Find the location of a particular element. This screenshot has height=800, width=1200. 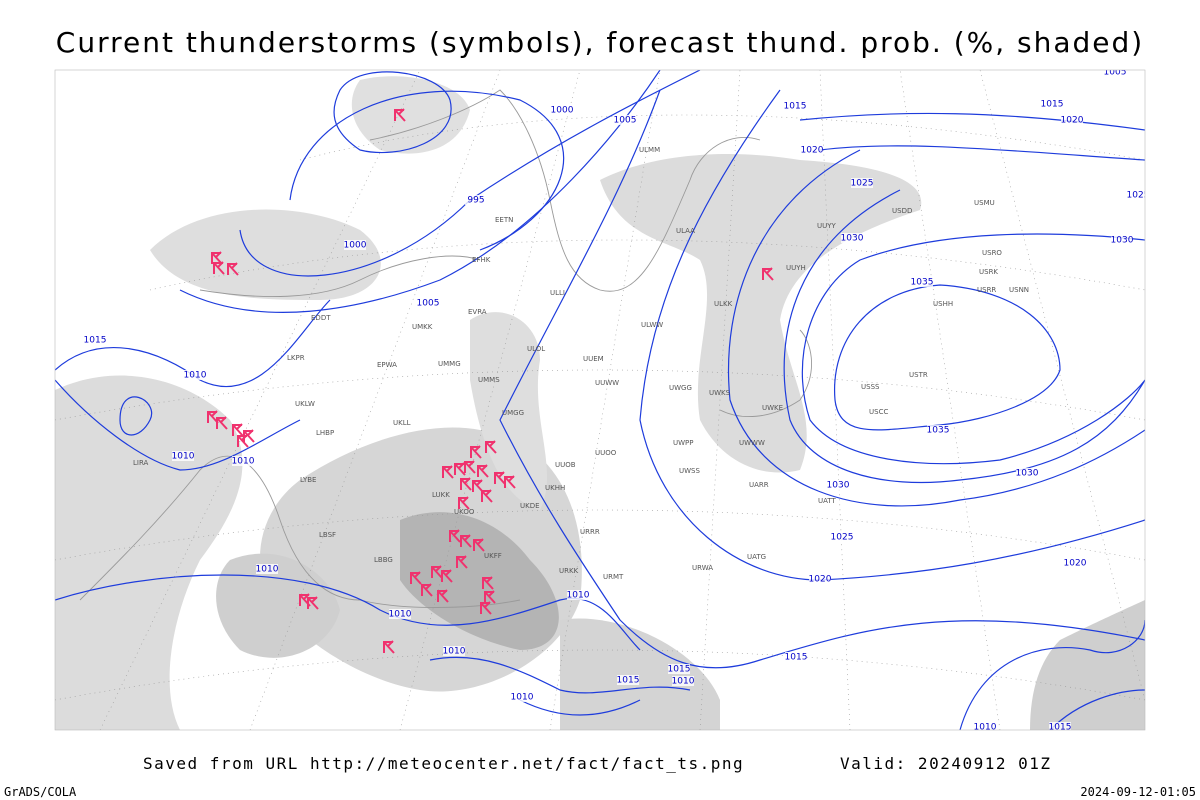

station-label: UUEM is located at coordinates (593, 359).